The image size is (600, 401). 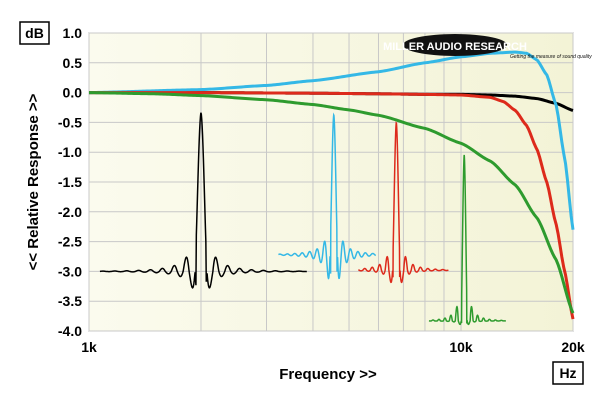 What do you see at coordinates (70, 212) in the screenshot?
I see `y-tick-label: -2.0` at bounding box center [70, 212].